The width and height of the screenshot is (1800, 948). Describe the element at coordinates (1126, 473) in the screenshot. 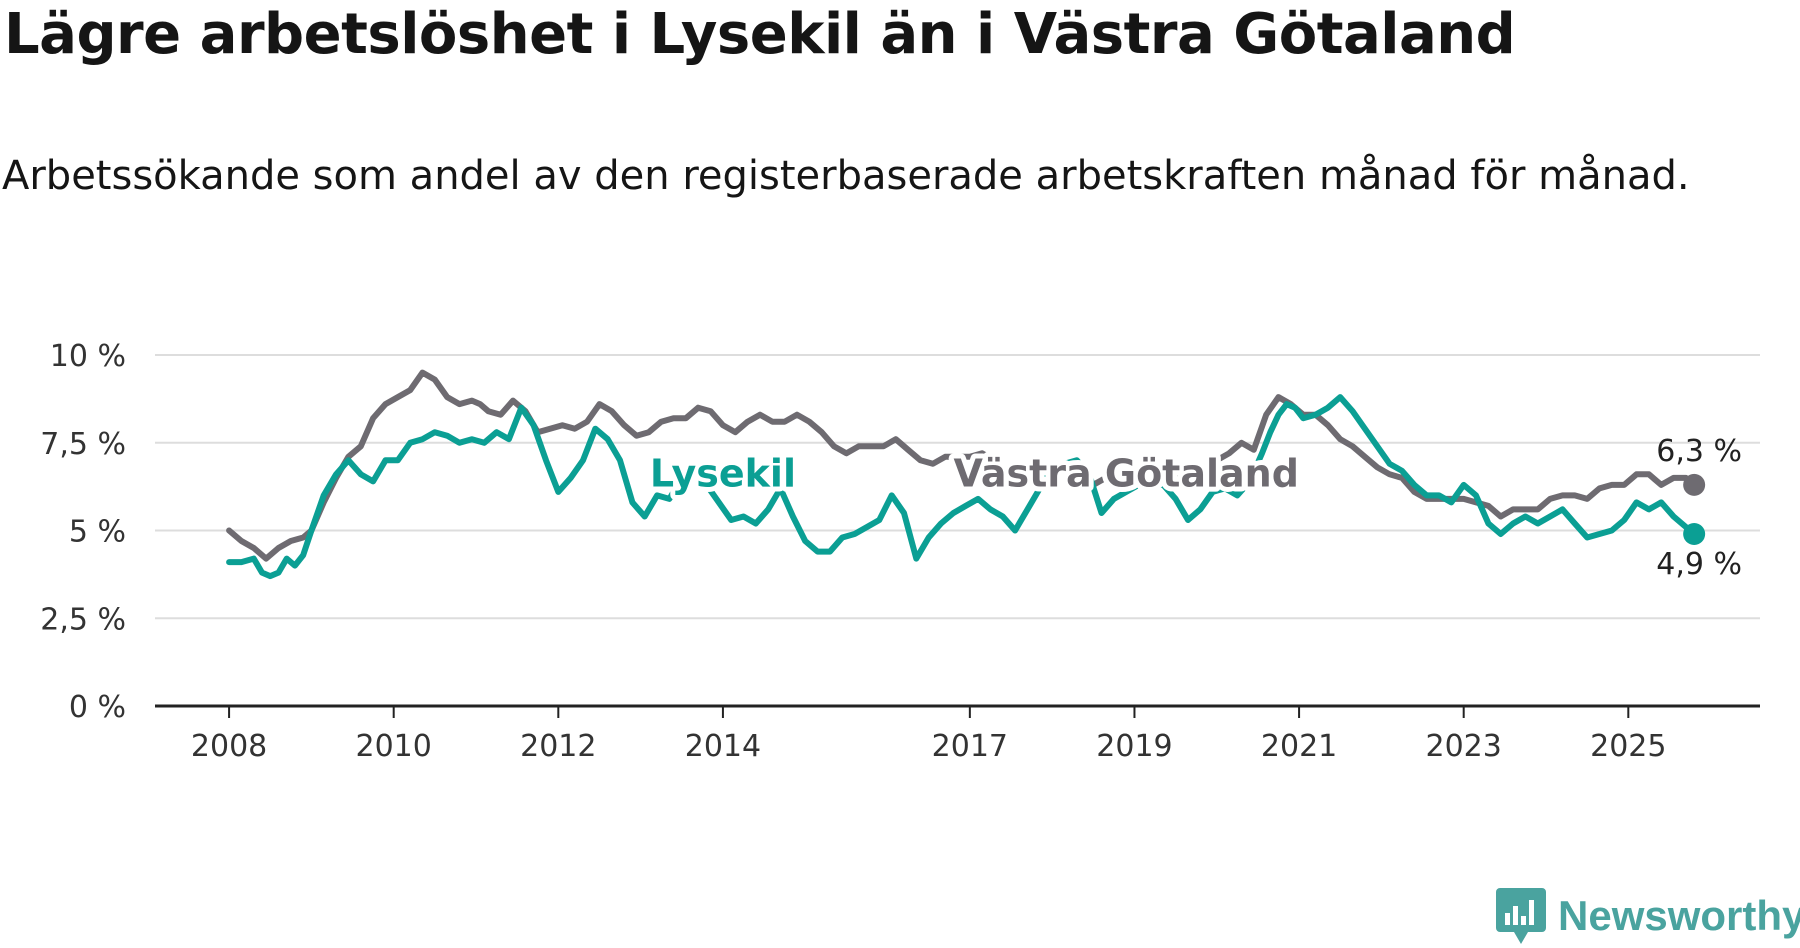

I see `series-label-vastra-gotaland: Västra Götaland` at that location.